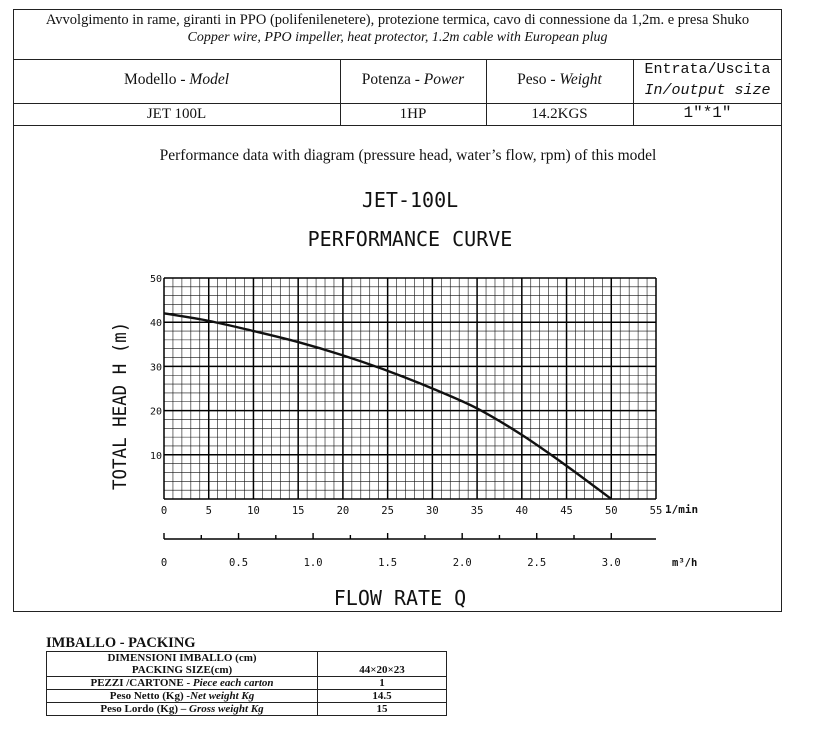 This screenshot has width=819, height=736. I want to click on net-weight-label: Peso Netto (Kg) -Net weight Kg, so click(182, 696).